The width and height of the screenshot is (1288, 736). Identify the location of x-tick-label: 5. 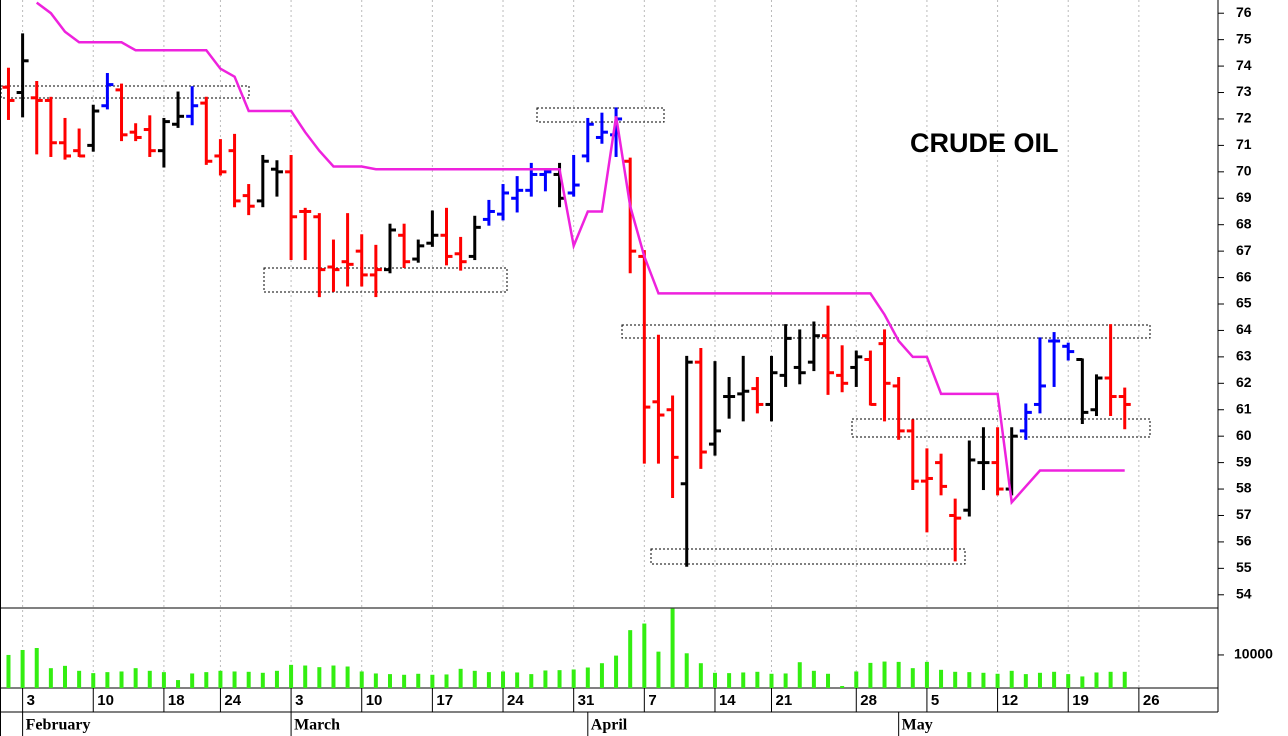
(935, 700).